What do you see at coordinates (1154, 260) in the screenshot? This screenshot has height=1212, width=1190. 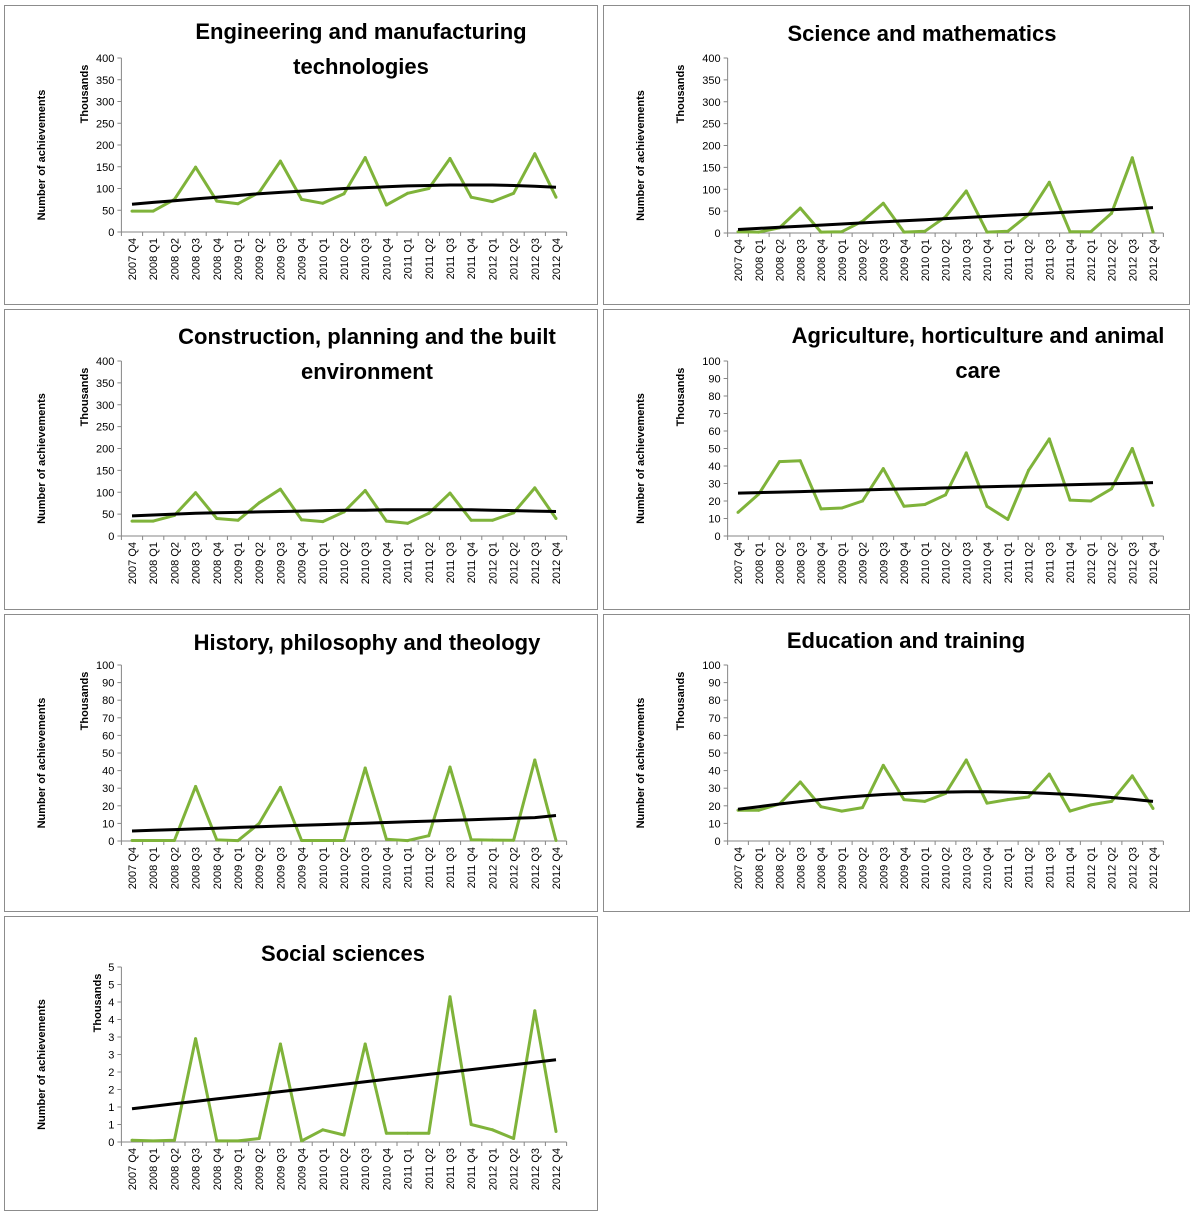 I see `x-tick-label: 2012 Q4` at bounding box center [1154, 260].